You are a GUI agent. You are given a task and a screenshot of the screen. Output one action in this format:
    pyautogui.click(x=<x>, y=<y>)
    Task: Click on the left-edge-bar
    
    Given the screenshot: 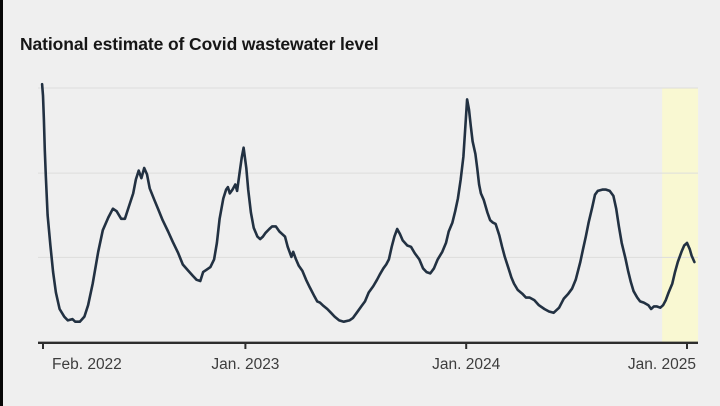 What is the action you would take?
    pyautogui.click(x=1, y=203)
    